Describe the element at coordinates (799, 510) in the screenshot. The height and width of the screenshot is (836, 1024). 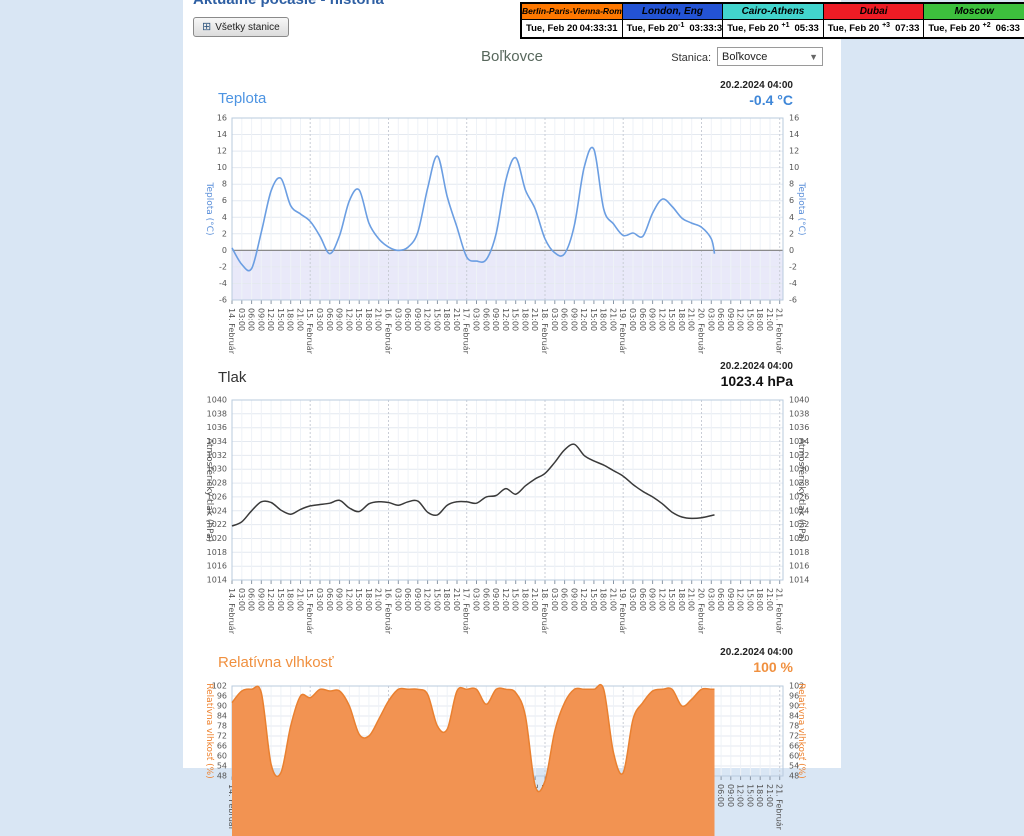
I see `svg-text: 1024` at that location.